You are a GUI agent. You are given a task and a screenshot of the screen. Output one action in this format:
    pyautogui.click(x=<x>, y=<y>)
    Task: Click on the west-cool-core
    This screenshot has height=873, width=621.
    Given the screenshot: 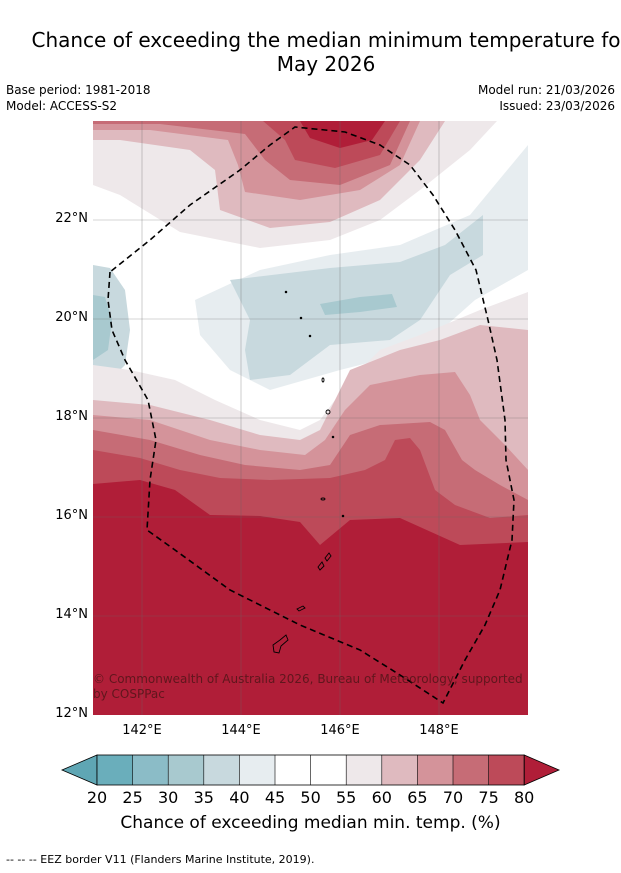 What is the action you would take?
    pyautogui.click(x=102, y=327)
    